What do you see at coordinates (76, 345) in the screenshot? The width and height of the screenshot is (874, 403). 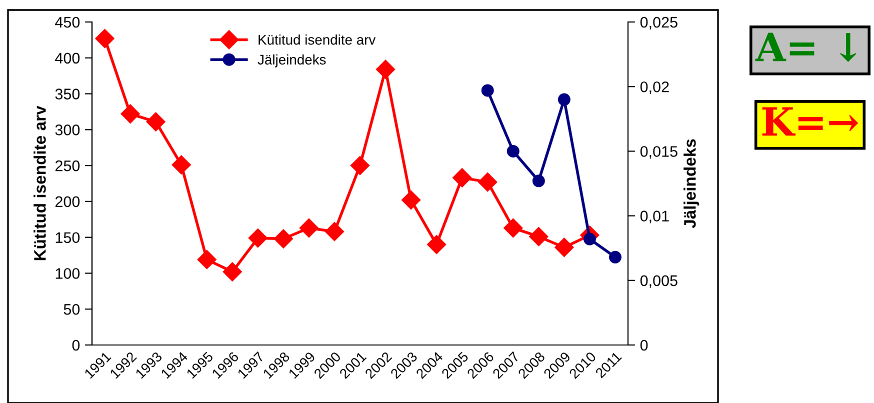 I see `y-tick-label: 0` at bounding box center [76, 345].